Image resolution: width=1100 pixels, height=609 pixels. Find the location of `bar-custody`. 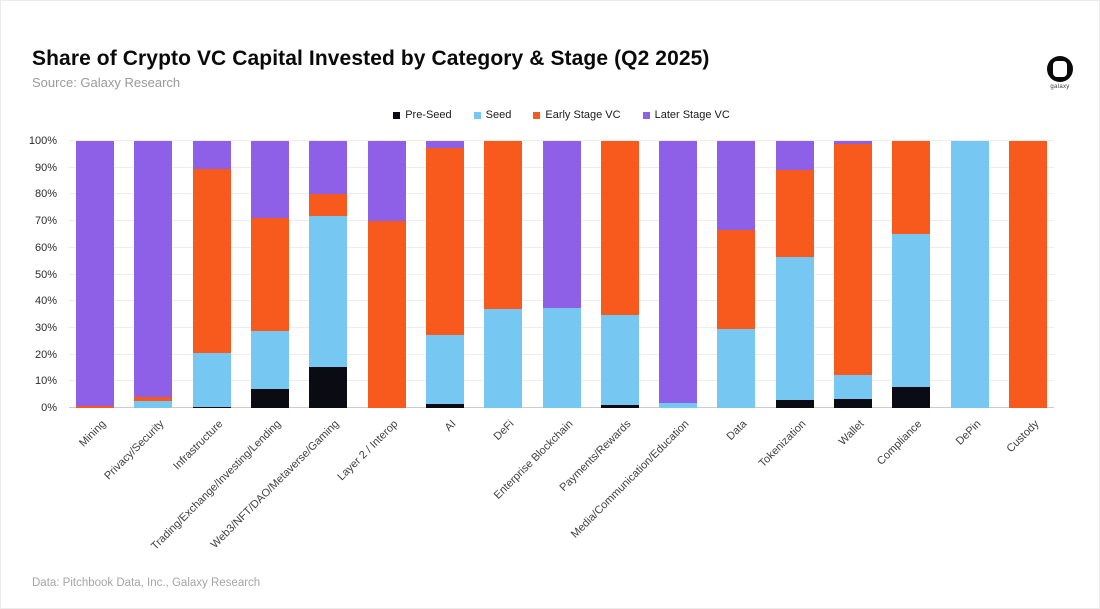

bar-custody is located at coordinates (1028, 274).